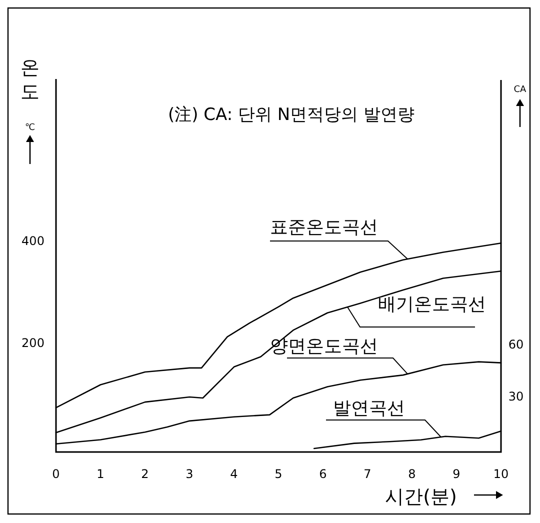 Image resolution: width=540 pixels, height=523 pixels. I want to click on series-label: 배기온도곡선, so click(432, 304).